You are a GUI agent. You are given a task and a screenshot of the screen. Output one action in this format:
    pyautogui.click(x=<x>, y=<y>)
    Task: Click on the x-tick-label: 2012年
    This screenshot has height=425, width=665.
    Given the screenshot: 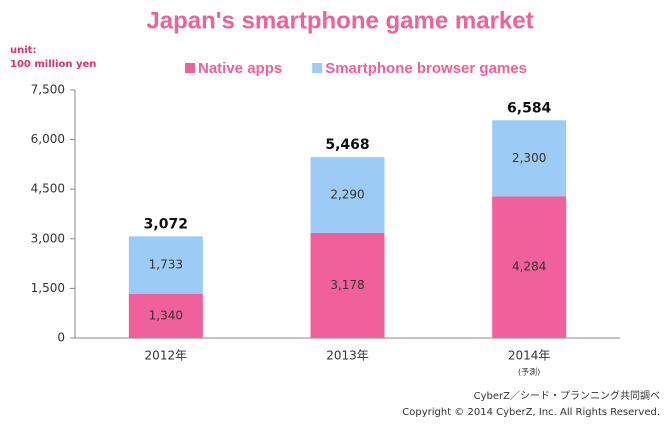 What is the action you would take?
    pyautogui.click(x=166, y=356)
    